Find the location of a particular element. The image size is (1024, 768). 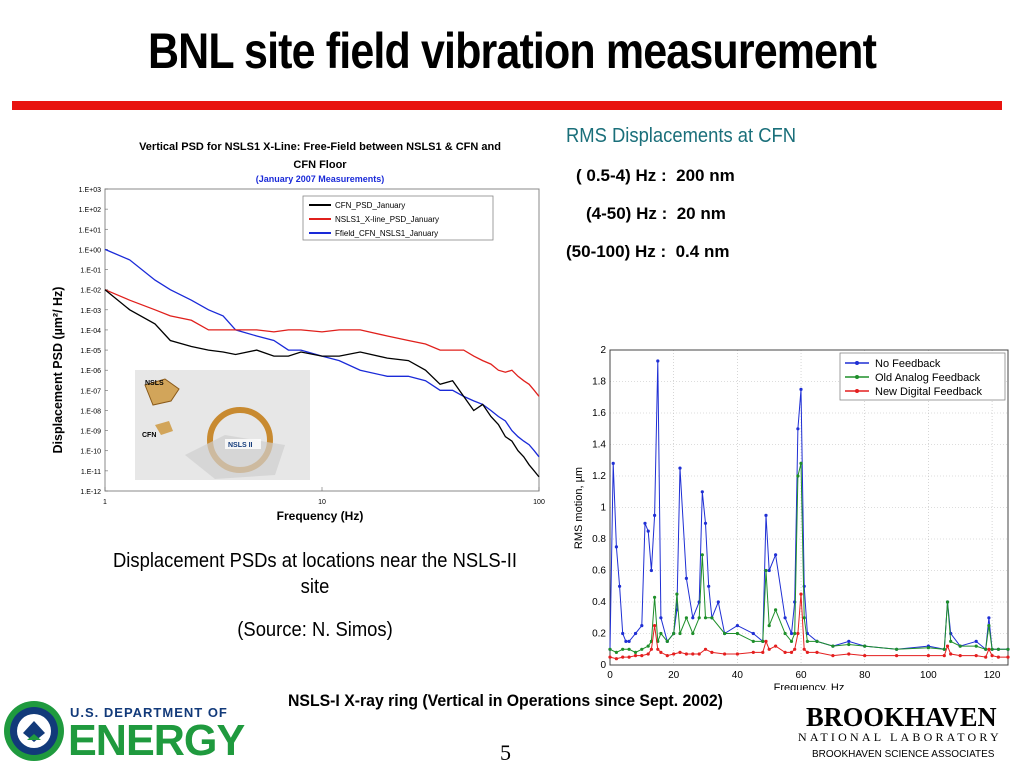

rms-range-3: (50-100) Hz : is located at coordinates (616, 251).